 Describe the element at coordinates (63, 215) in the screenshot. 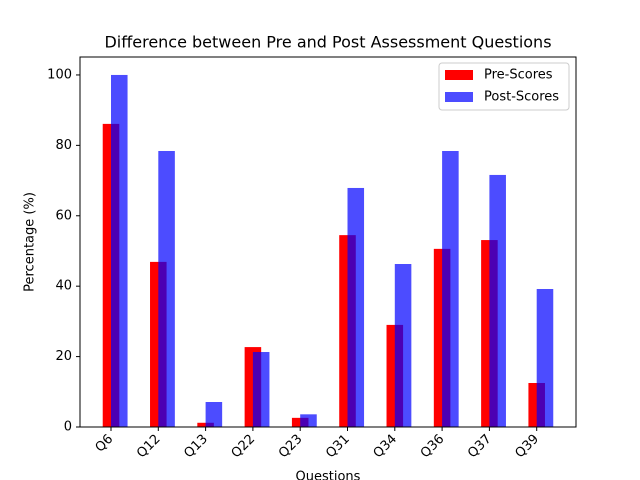

I see `y-tick-label: 60` at that location.